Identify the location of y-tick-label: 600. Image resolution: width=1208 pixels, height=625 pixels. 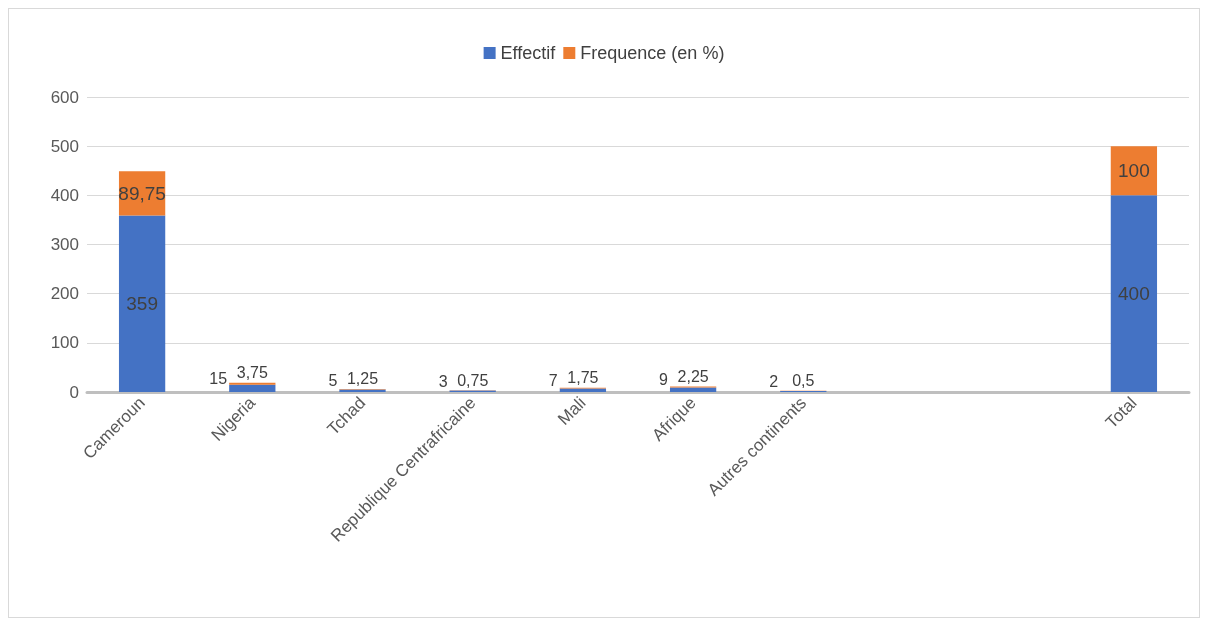
(64, 97).